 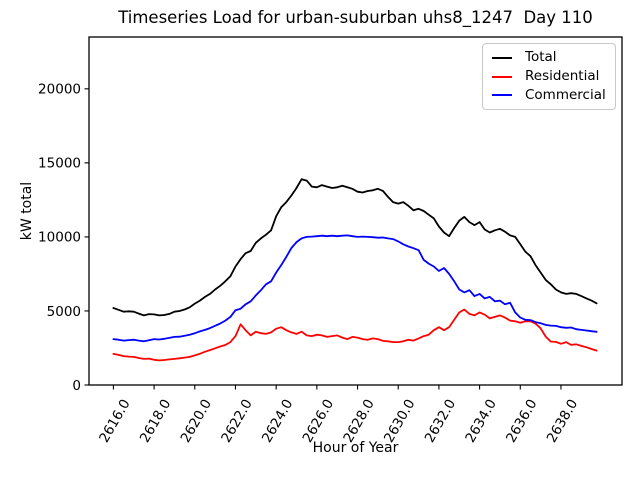 I want to click on x-tick-label: 2636.0, so click(x=521, y=421).